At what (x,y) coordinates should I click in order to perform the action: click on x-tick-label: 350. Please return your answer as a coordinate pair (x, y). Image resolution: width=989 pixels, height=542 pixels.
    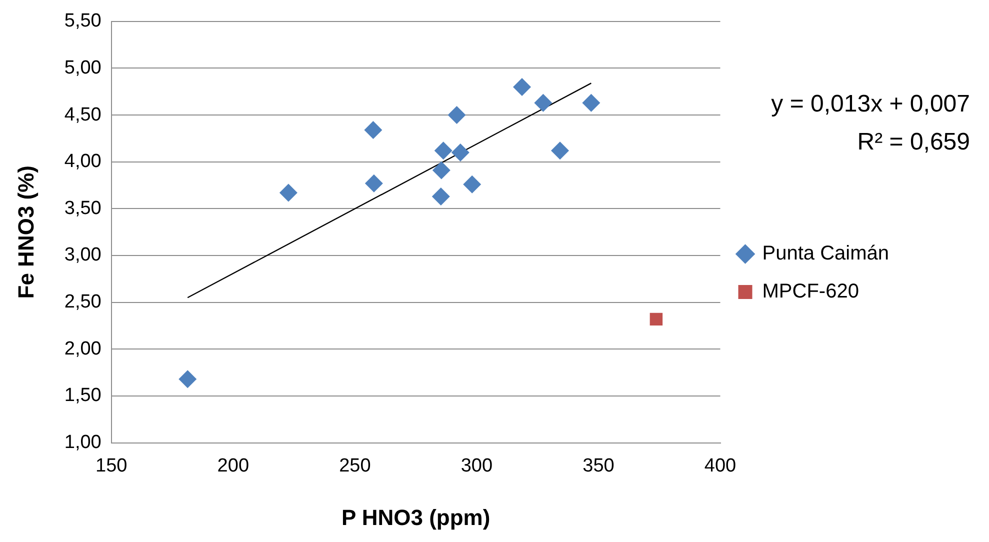
    Looking at the image, I should click on (598, 465).